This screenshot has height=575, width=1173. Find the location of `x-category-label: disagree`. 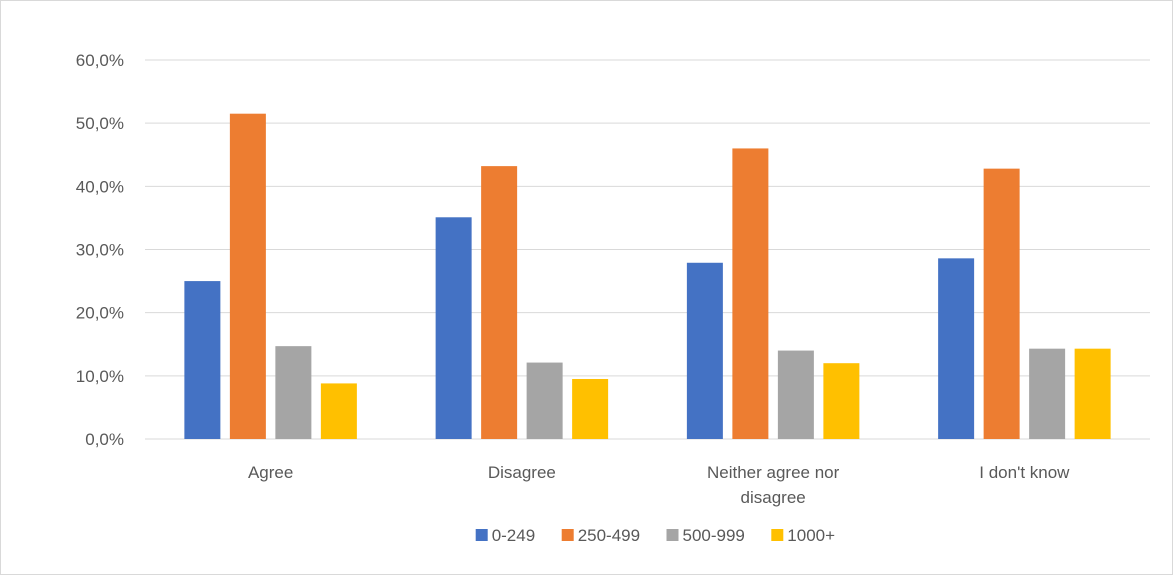

x-category-label: disagree is located at coordinates (773, 497).